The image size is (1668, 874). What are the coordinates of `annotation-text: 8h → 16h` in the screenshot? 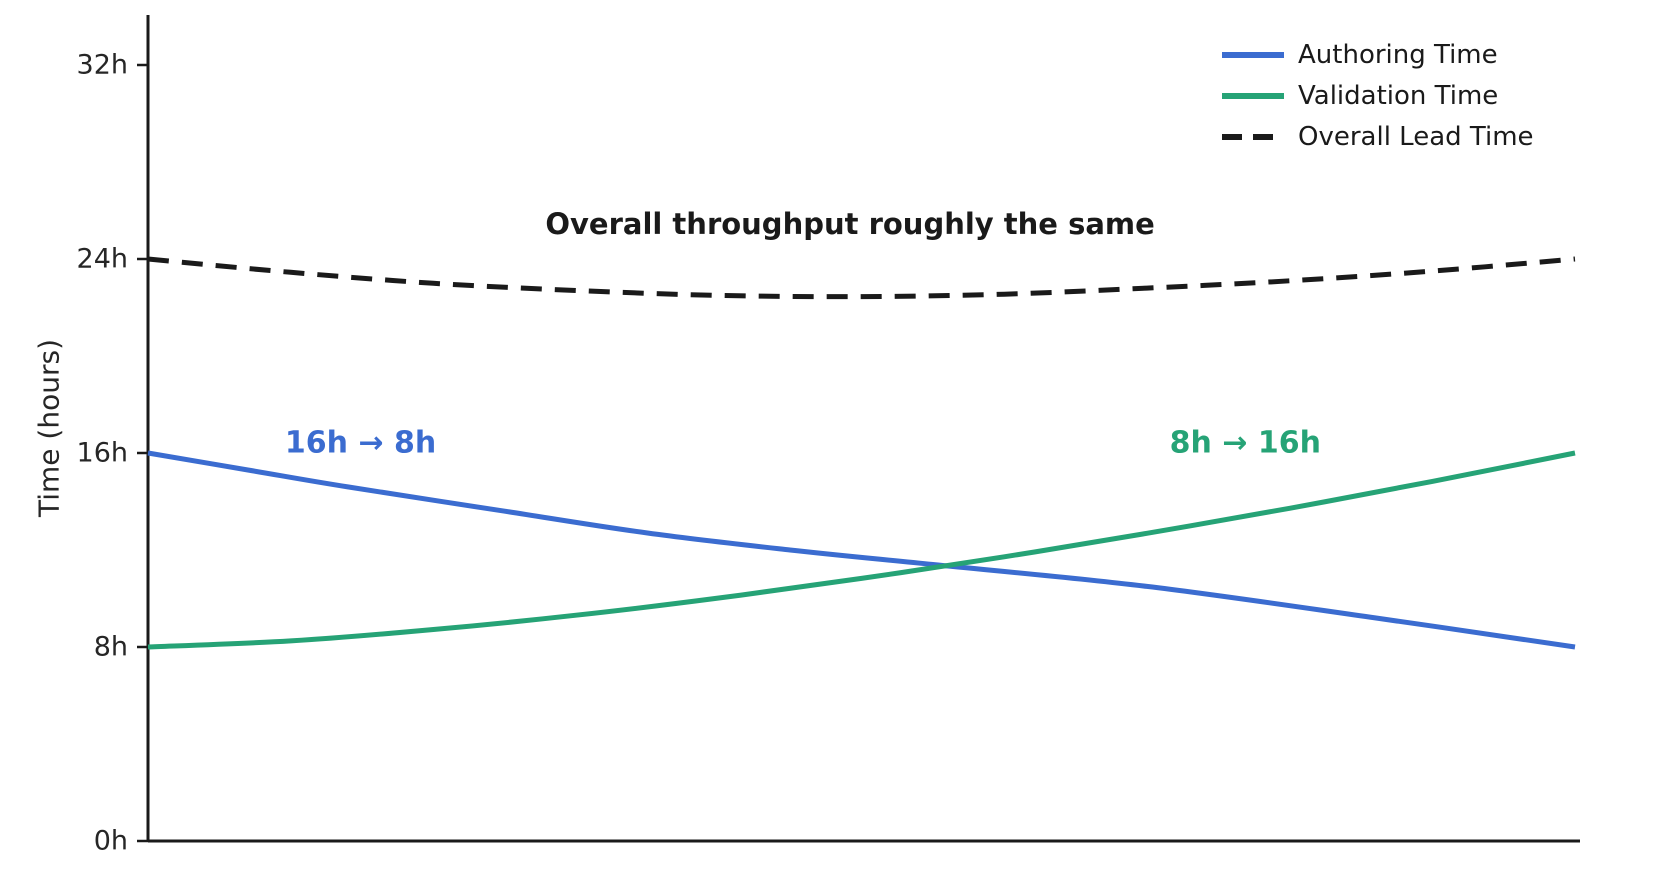 It's located at (1245, 443).